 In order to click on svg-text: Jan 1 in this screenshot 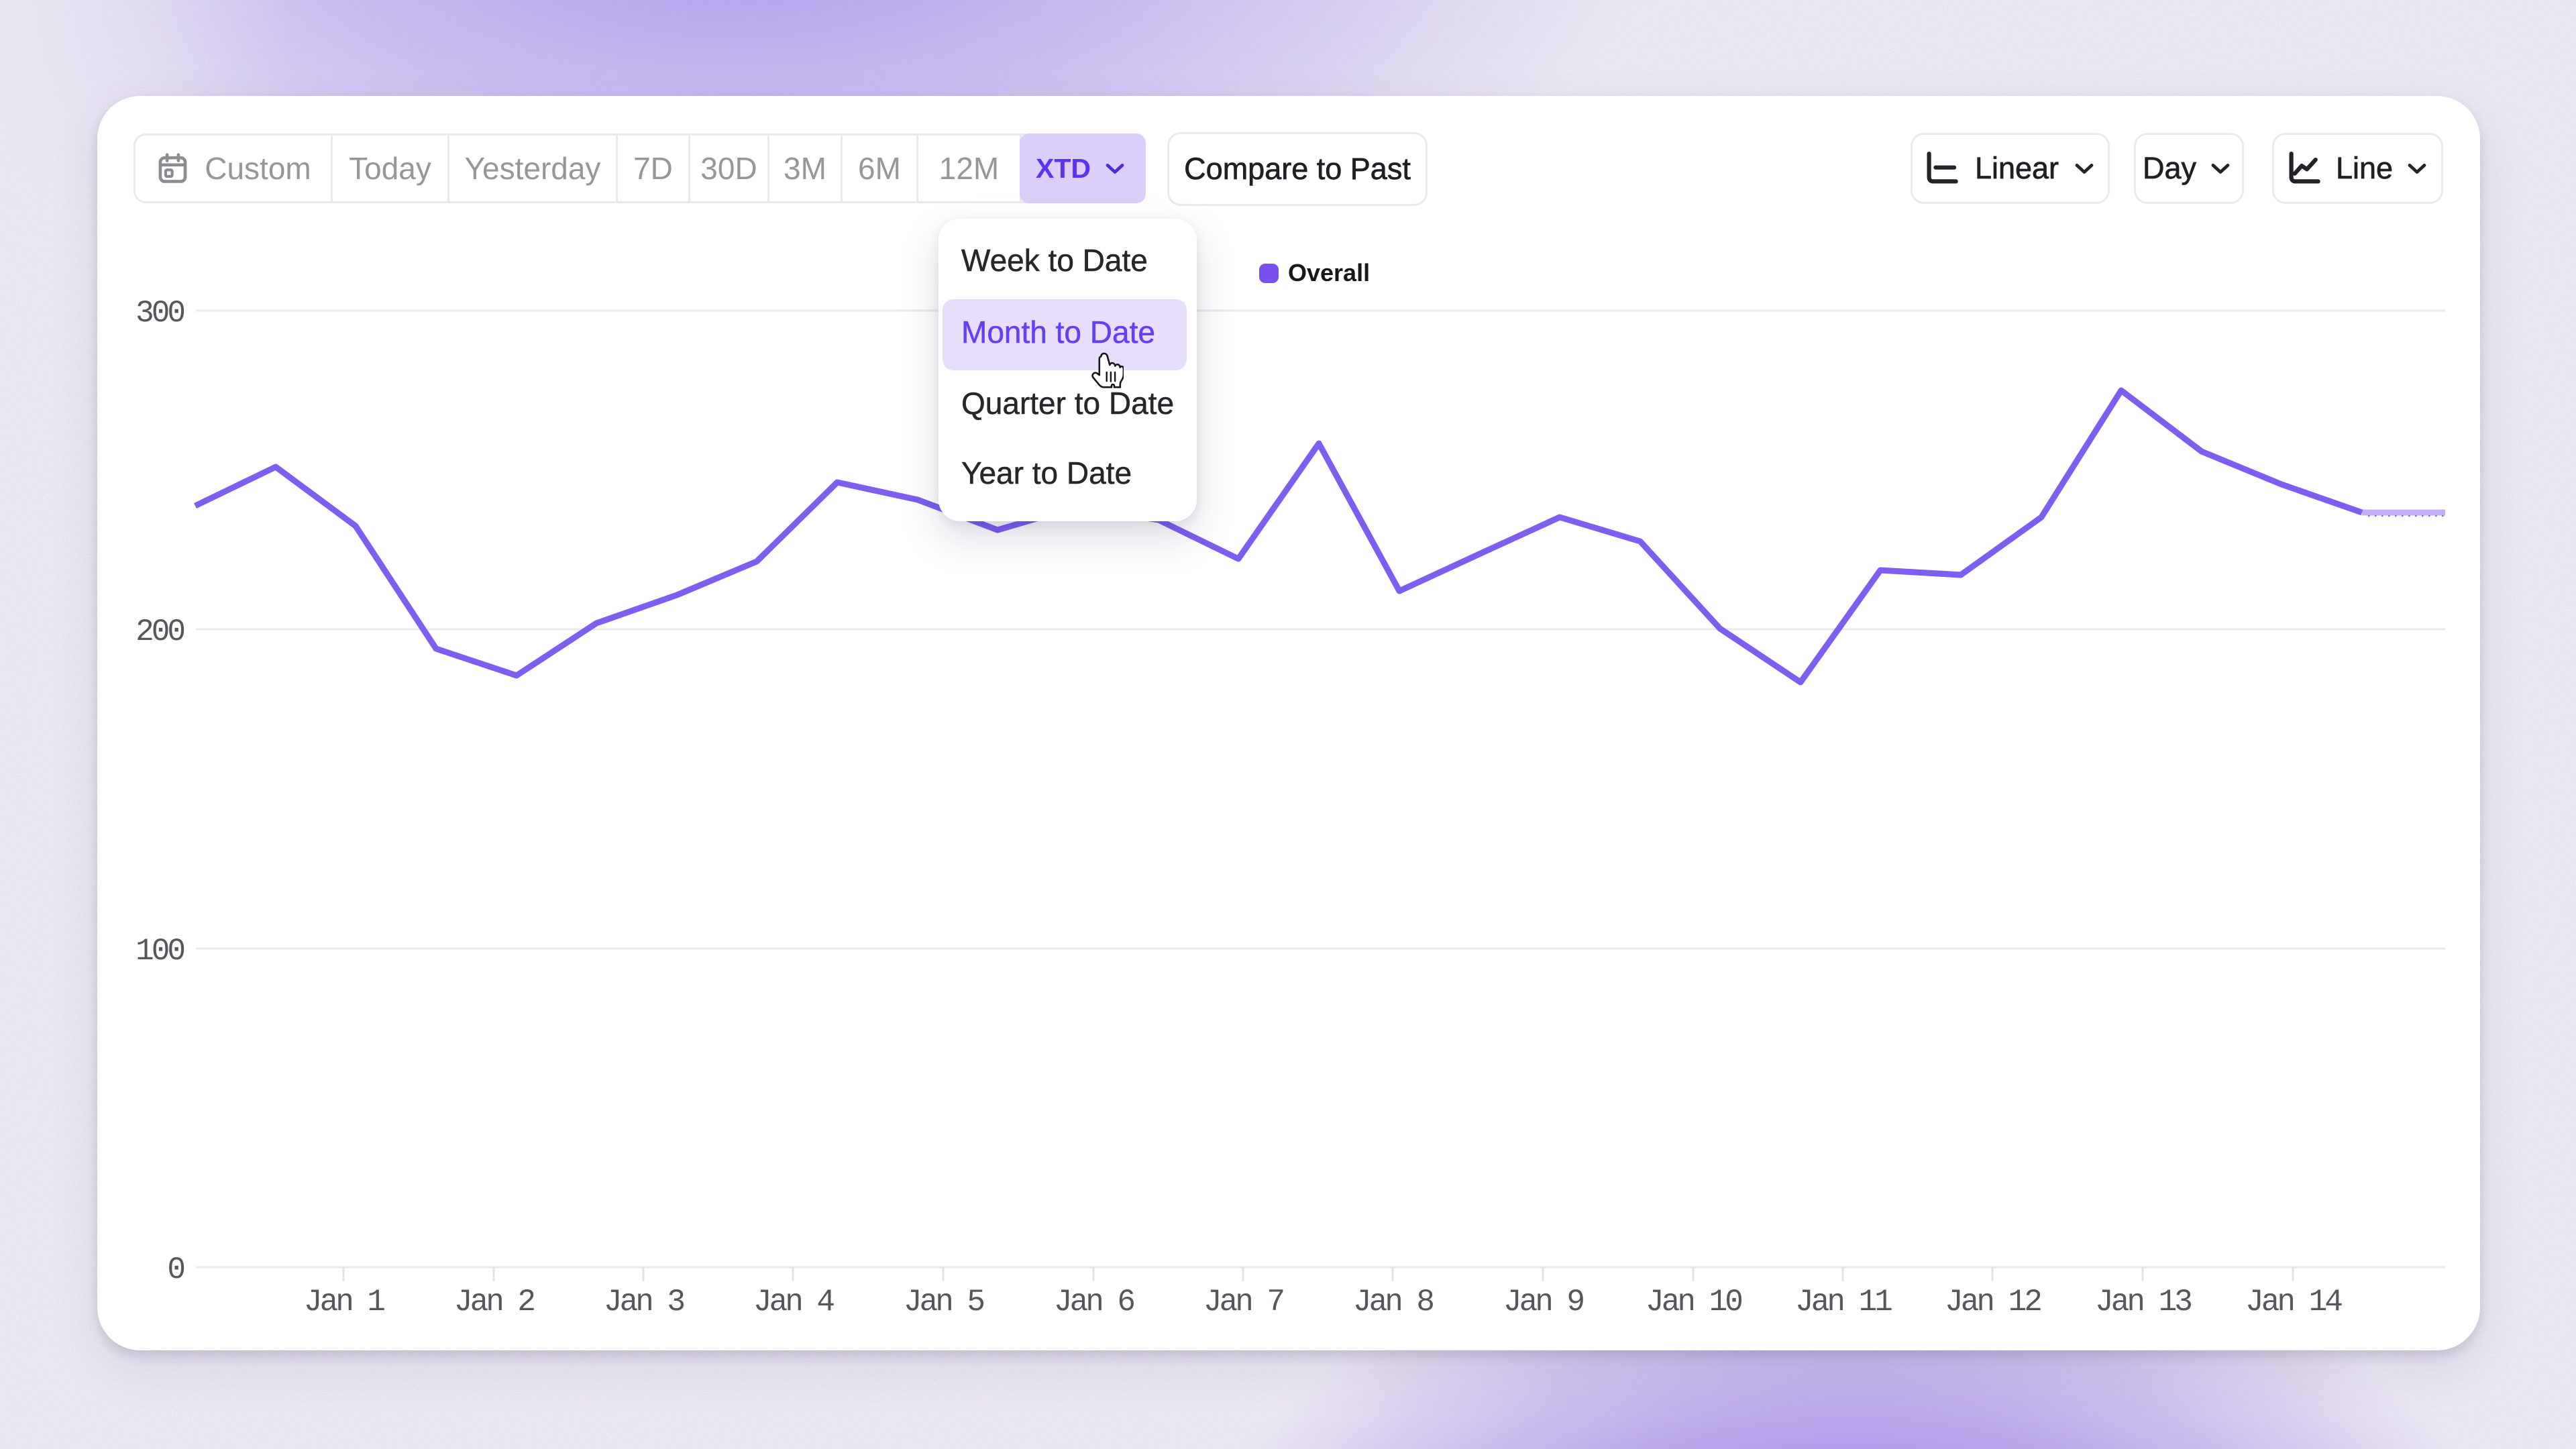, I will do `click(344, 1302)`.